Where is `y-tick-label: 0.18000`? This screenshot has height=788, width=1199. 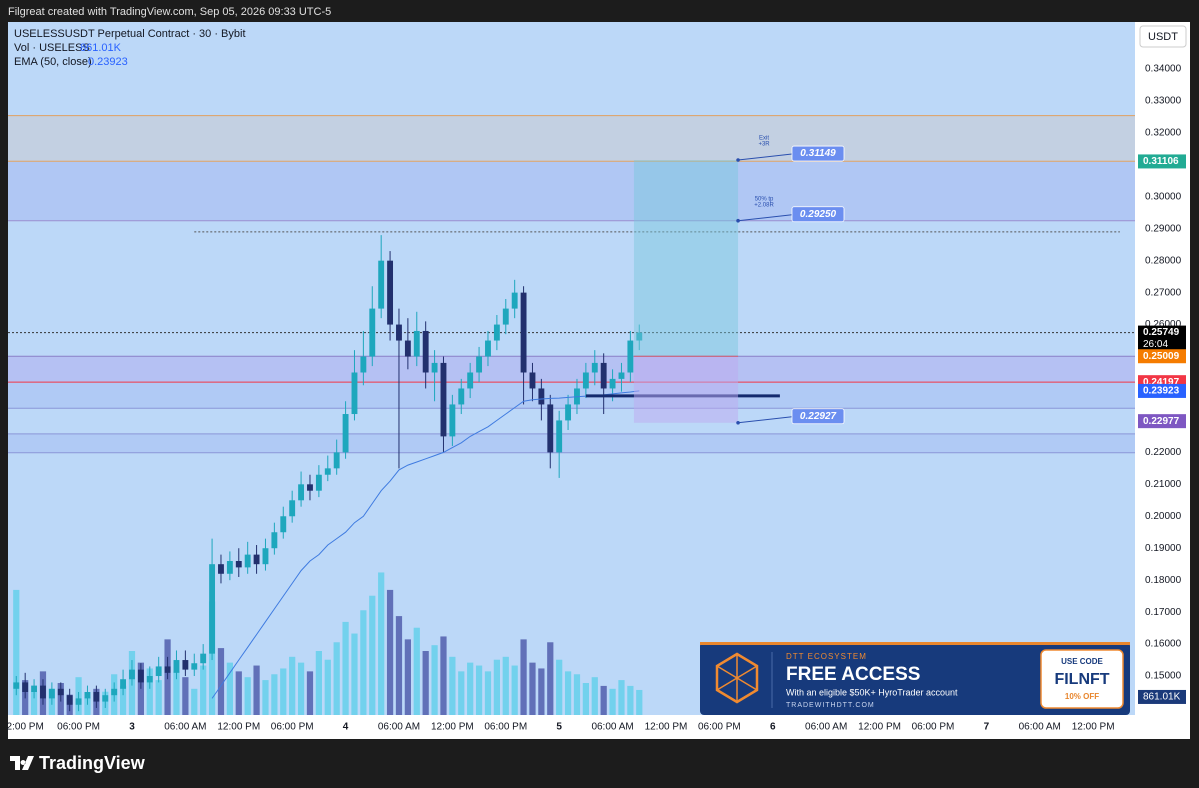 y-tick-label: 0.18000 is located at coordinates (1163, 580).